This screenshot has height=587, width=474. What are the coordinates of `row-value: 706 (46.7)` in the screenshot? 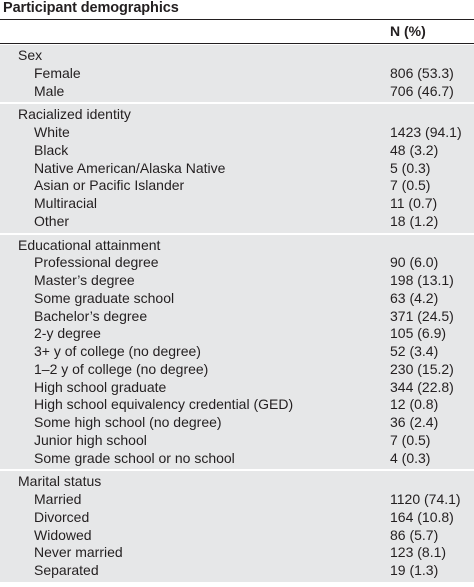 It's located at (422, 90).